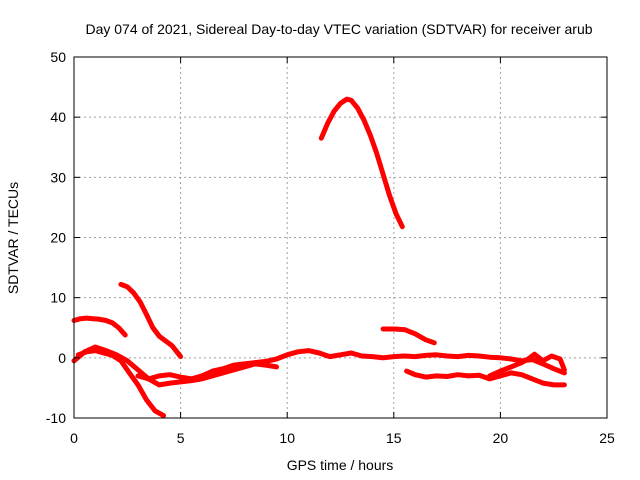 This screenshot has width=640, height=480. Describe the element at coordinates (485, 378) in the screenshot. I see `series-arc-late-low` at that location.